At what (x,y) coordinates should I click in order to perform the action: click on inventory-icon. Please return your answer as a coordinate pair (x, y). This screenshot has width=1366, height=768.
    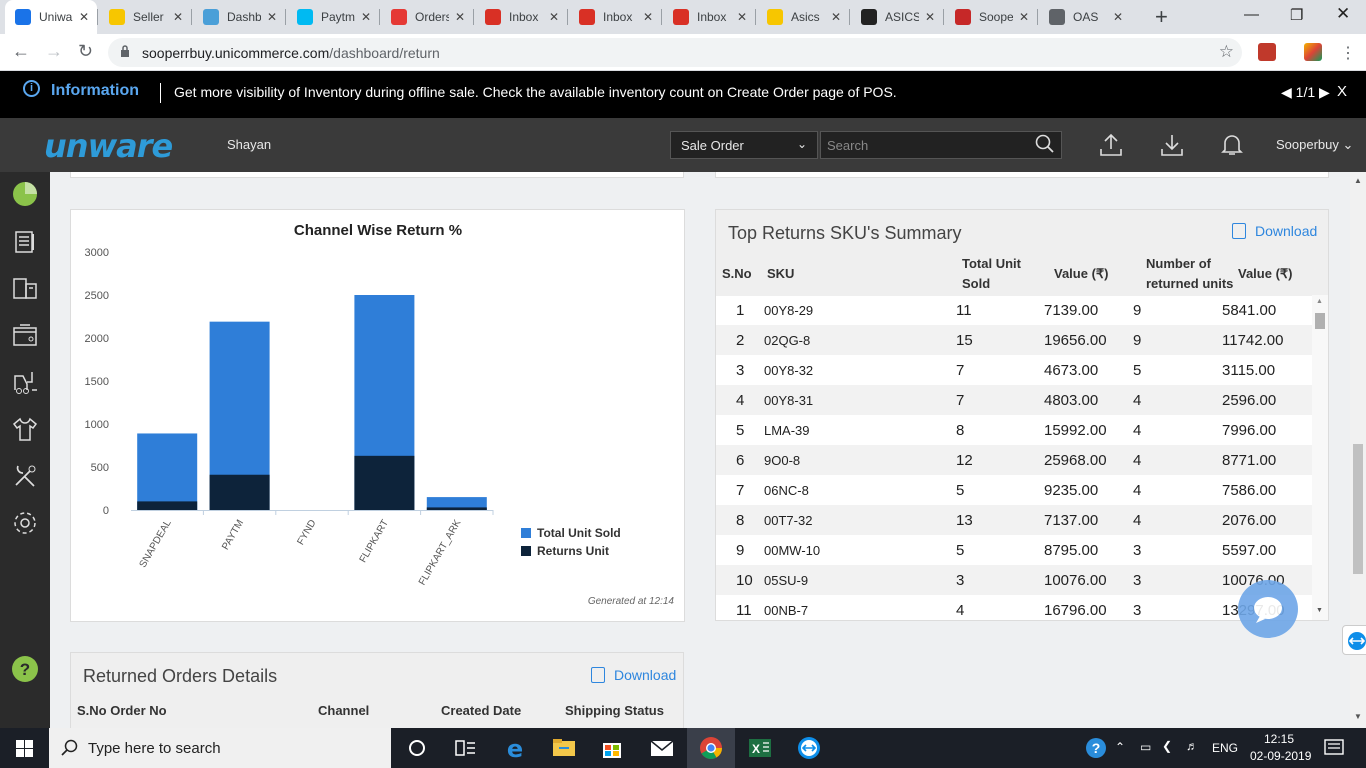
    Looking at the image, I should click on (25, 335).